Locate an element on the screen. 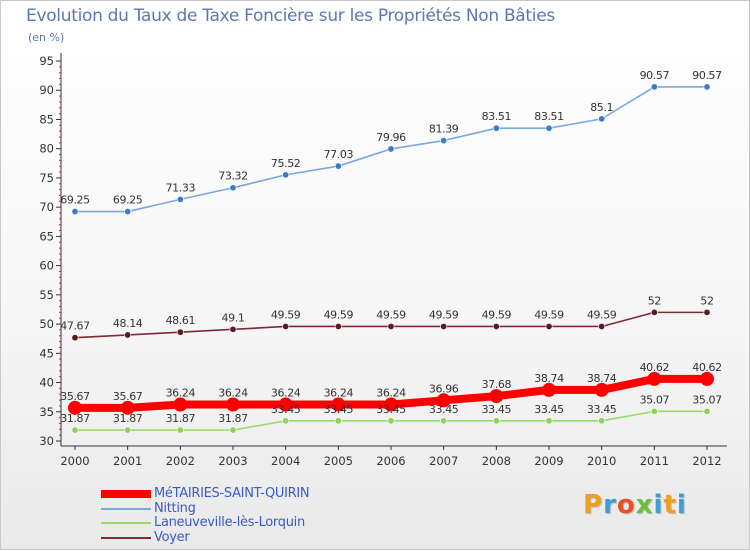 The width and height of the screenshot is (750, 551). y-tick-label: 55 is located at coordinates (46, 295).